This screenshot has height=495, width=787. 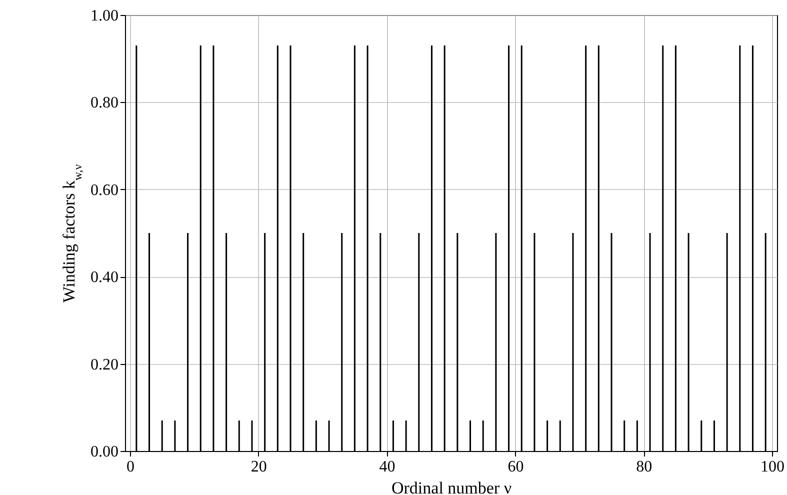 What do you see at coordinates (104, 277) in the screenshot?
I see `y-tick-label: 0.40` at bounding box center [104, 277].